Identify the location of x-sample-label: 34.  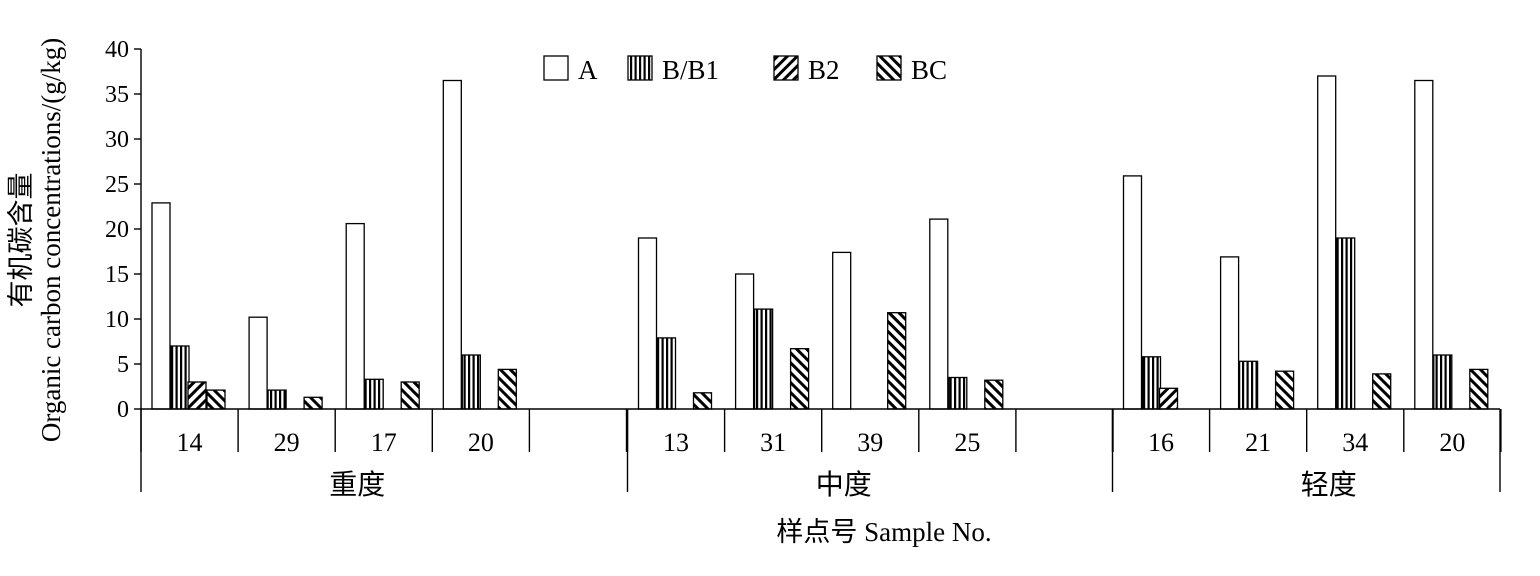
(1355, 442).